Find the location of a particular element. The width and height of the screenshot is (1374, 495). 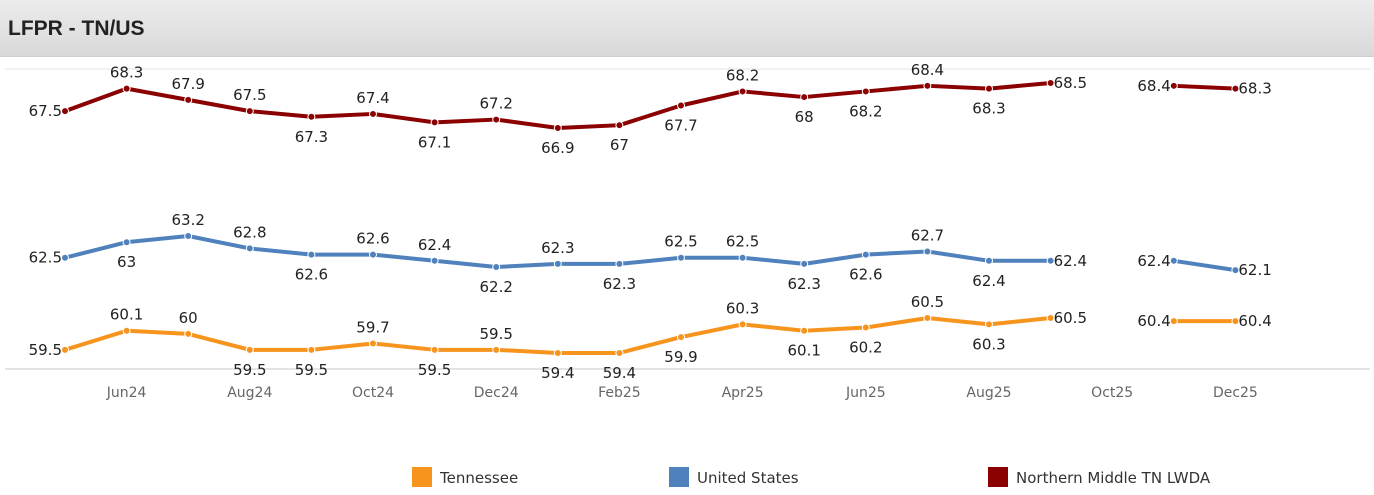

x-tick-label: Oct24 is located at coordinates (373, 393).